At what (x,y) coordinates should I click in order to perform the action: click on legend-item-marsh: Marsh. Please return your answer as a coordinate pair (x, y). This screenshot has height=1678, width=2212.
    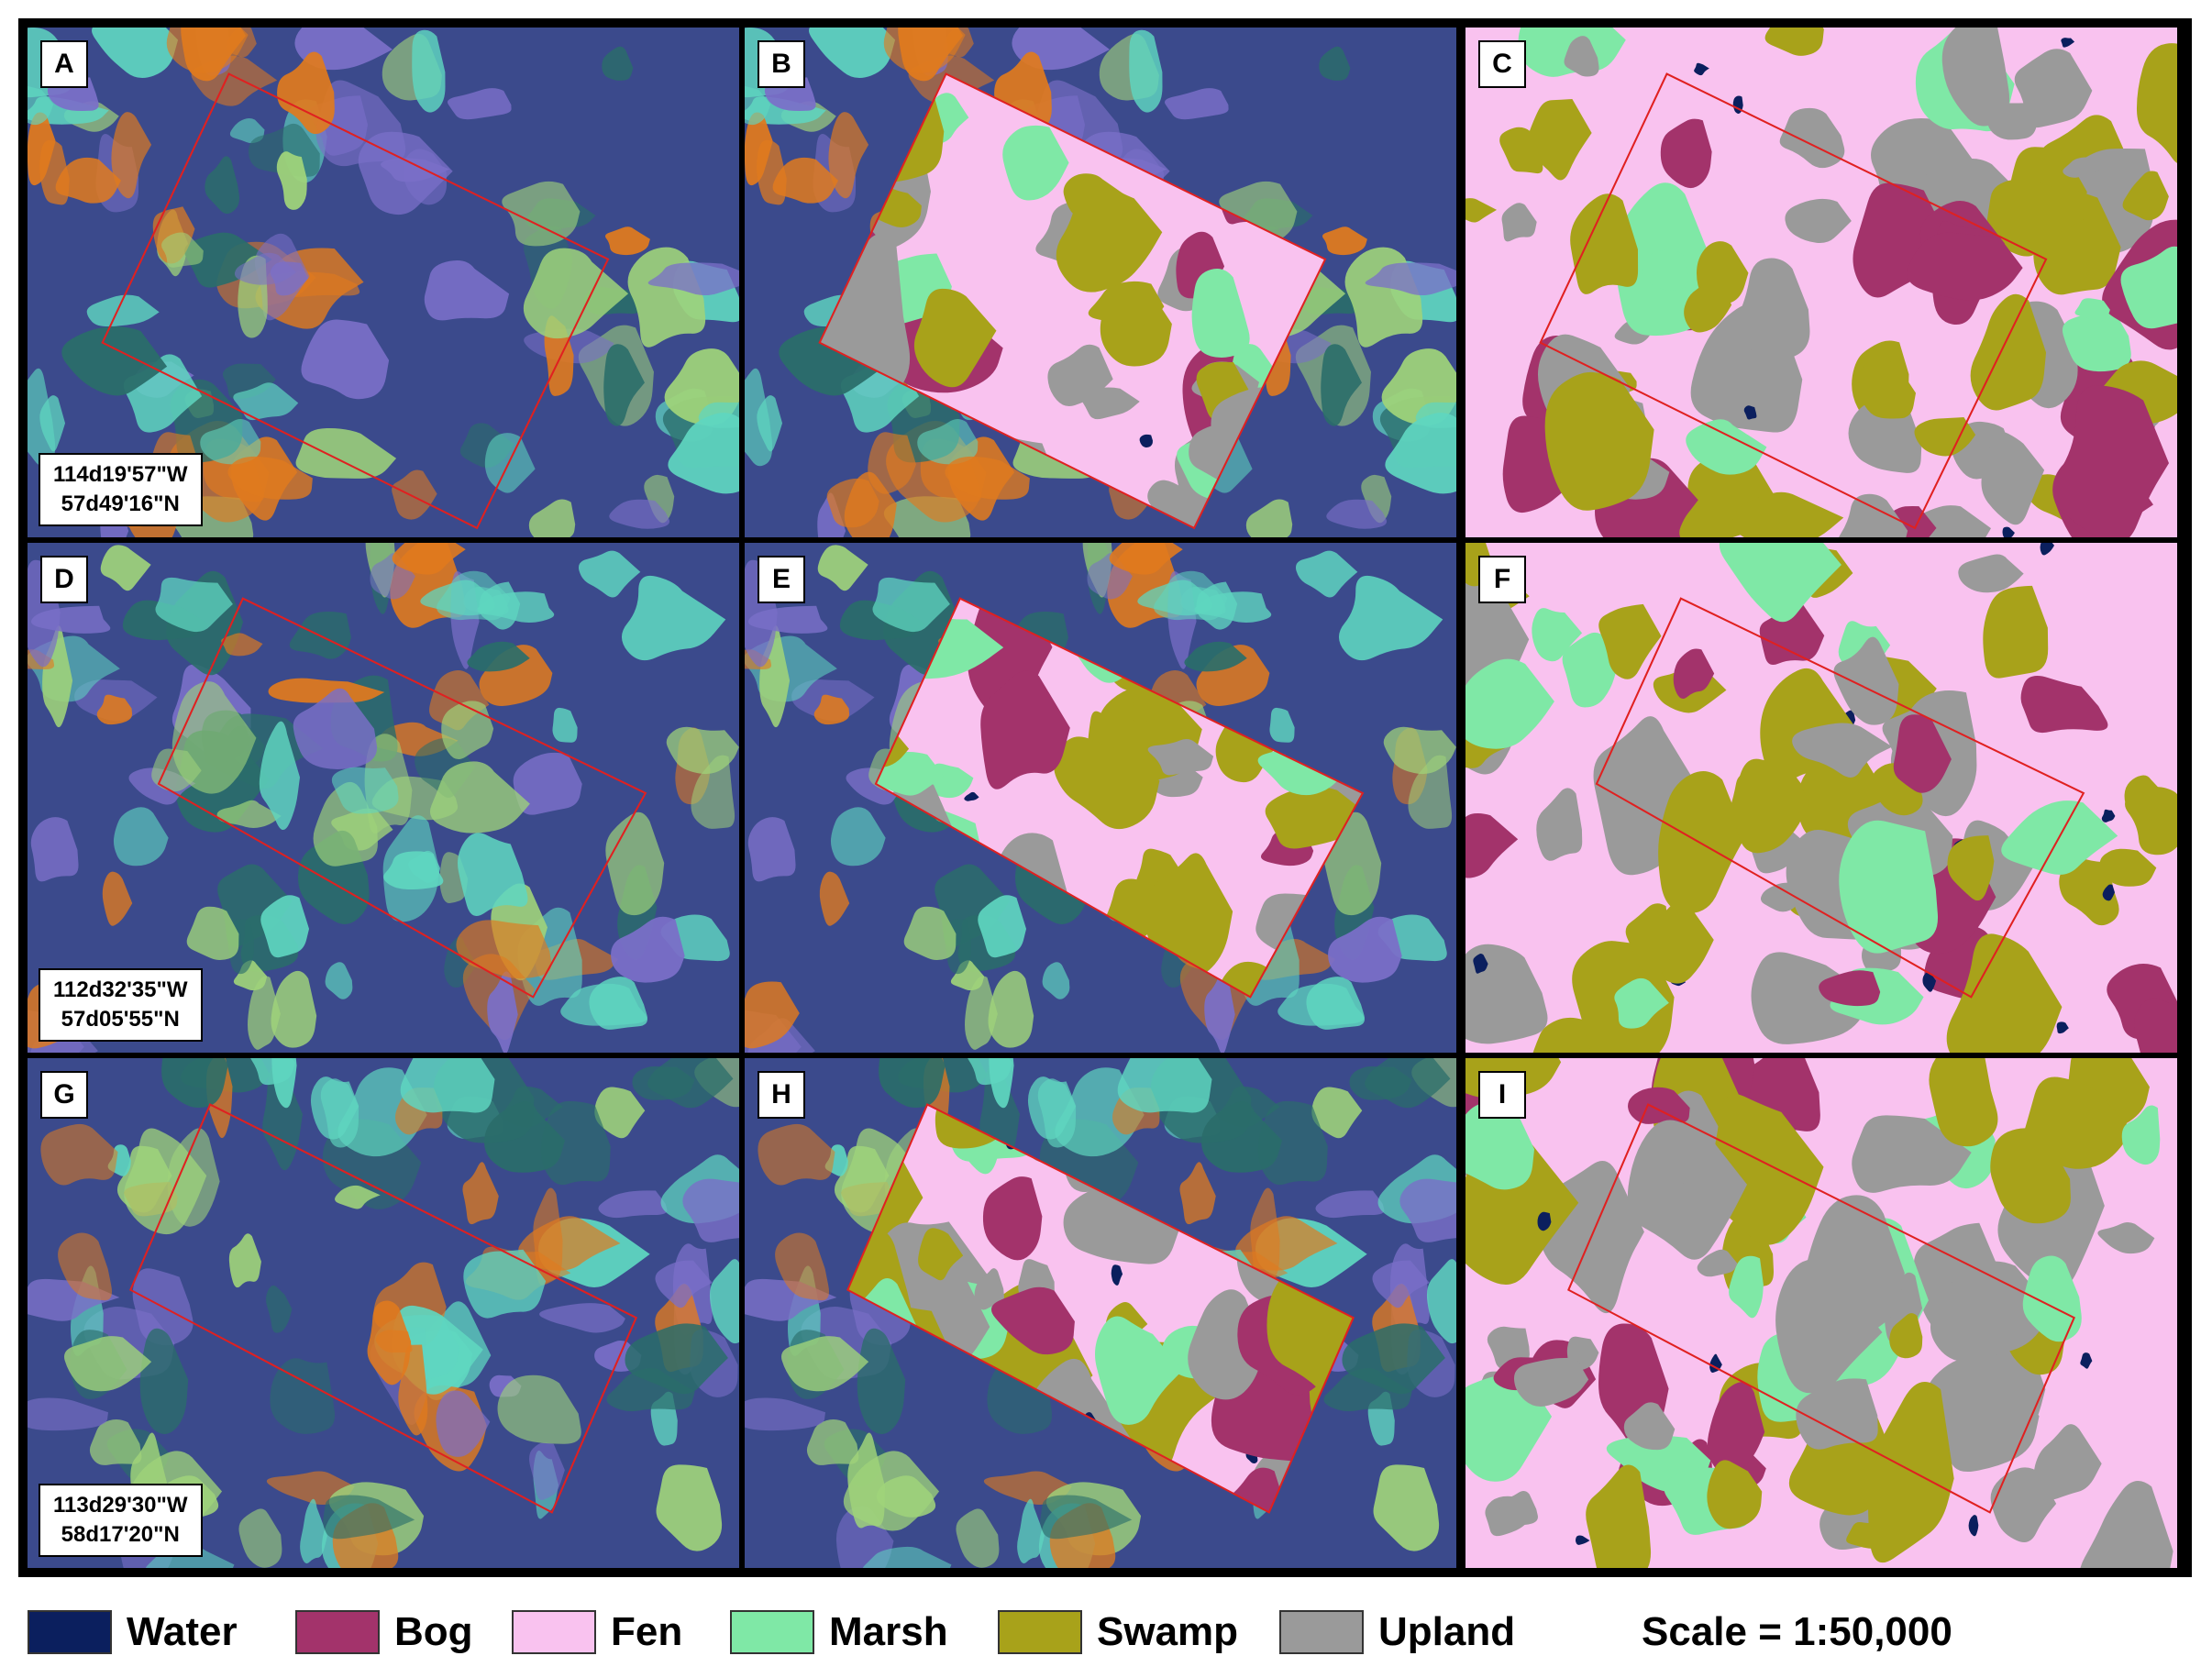
    Looking at the image, I should click on (839, 1632).